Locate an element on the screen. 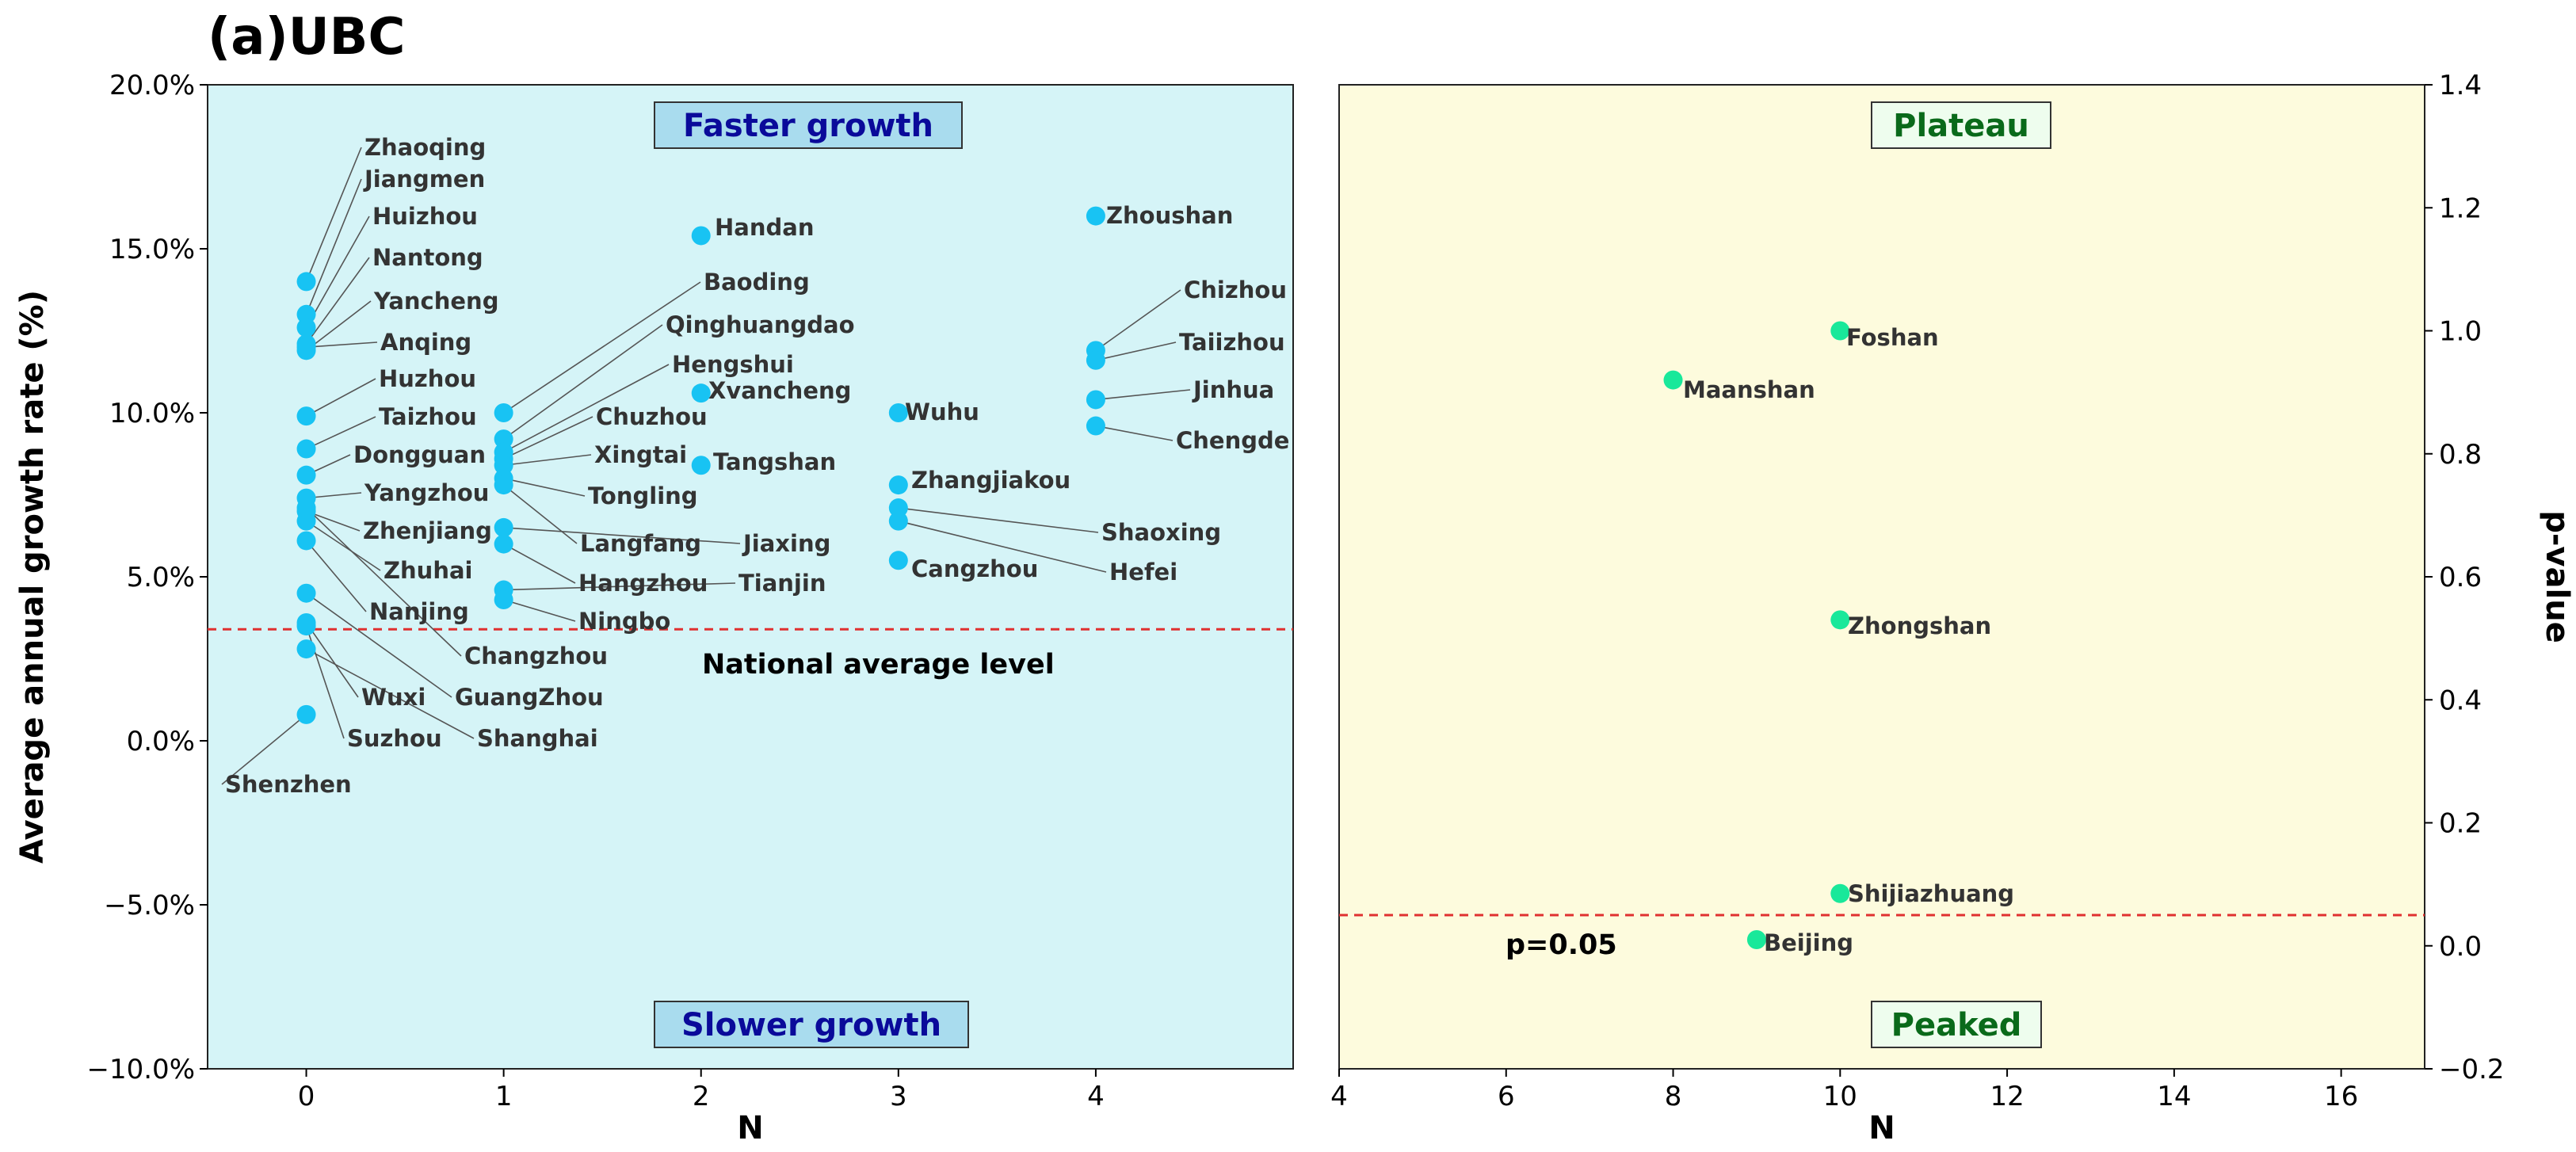  label-jiaxing: Jiaxing is located at coordinates (786, 543).